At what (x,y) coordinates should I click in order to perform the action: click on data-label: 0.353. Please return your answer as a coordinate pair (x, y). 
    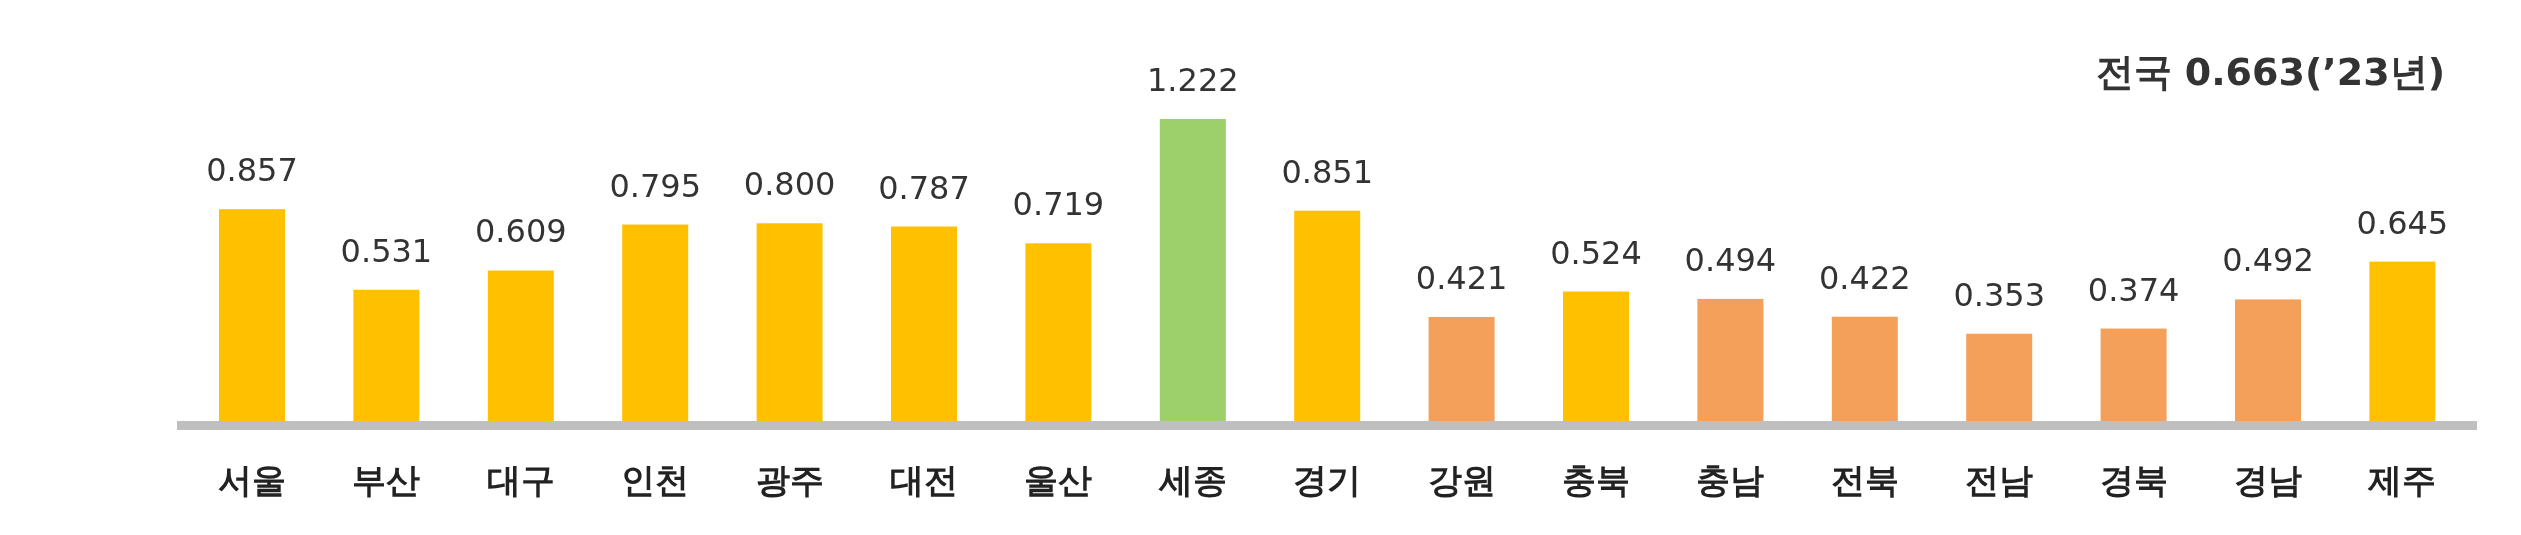
    Looking at the image, I should click on (1999, 294).